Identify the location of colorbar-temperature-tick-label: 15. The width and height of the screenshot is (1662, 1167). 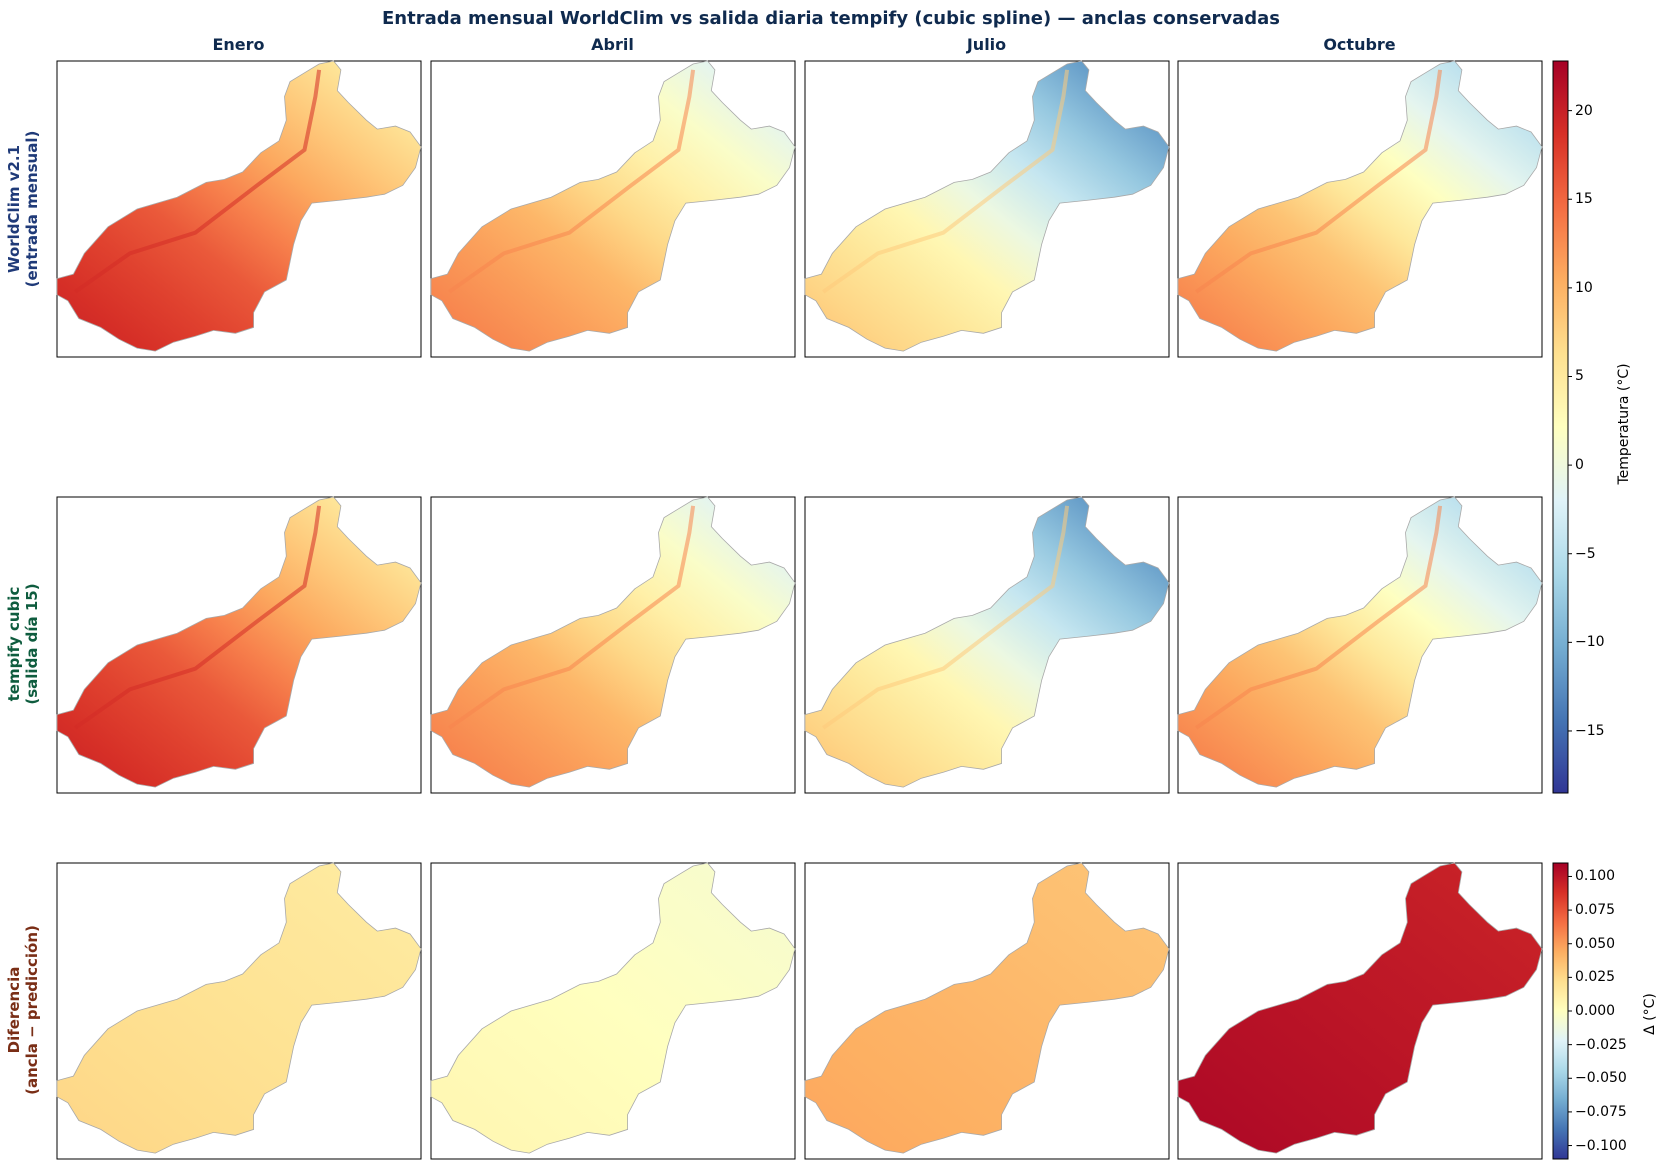
(1584, 199).